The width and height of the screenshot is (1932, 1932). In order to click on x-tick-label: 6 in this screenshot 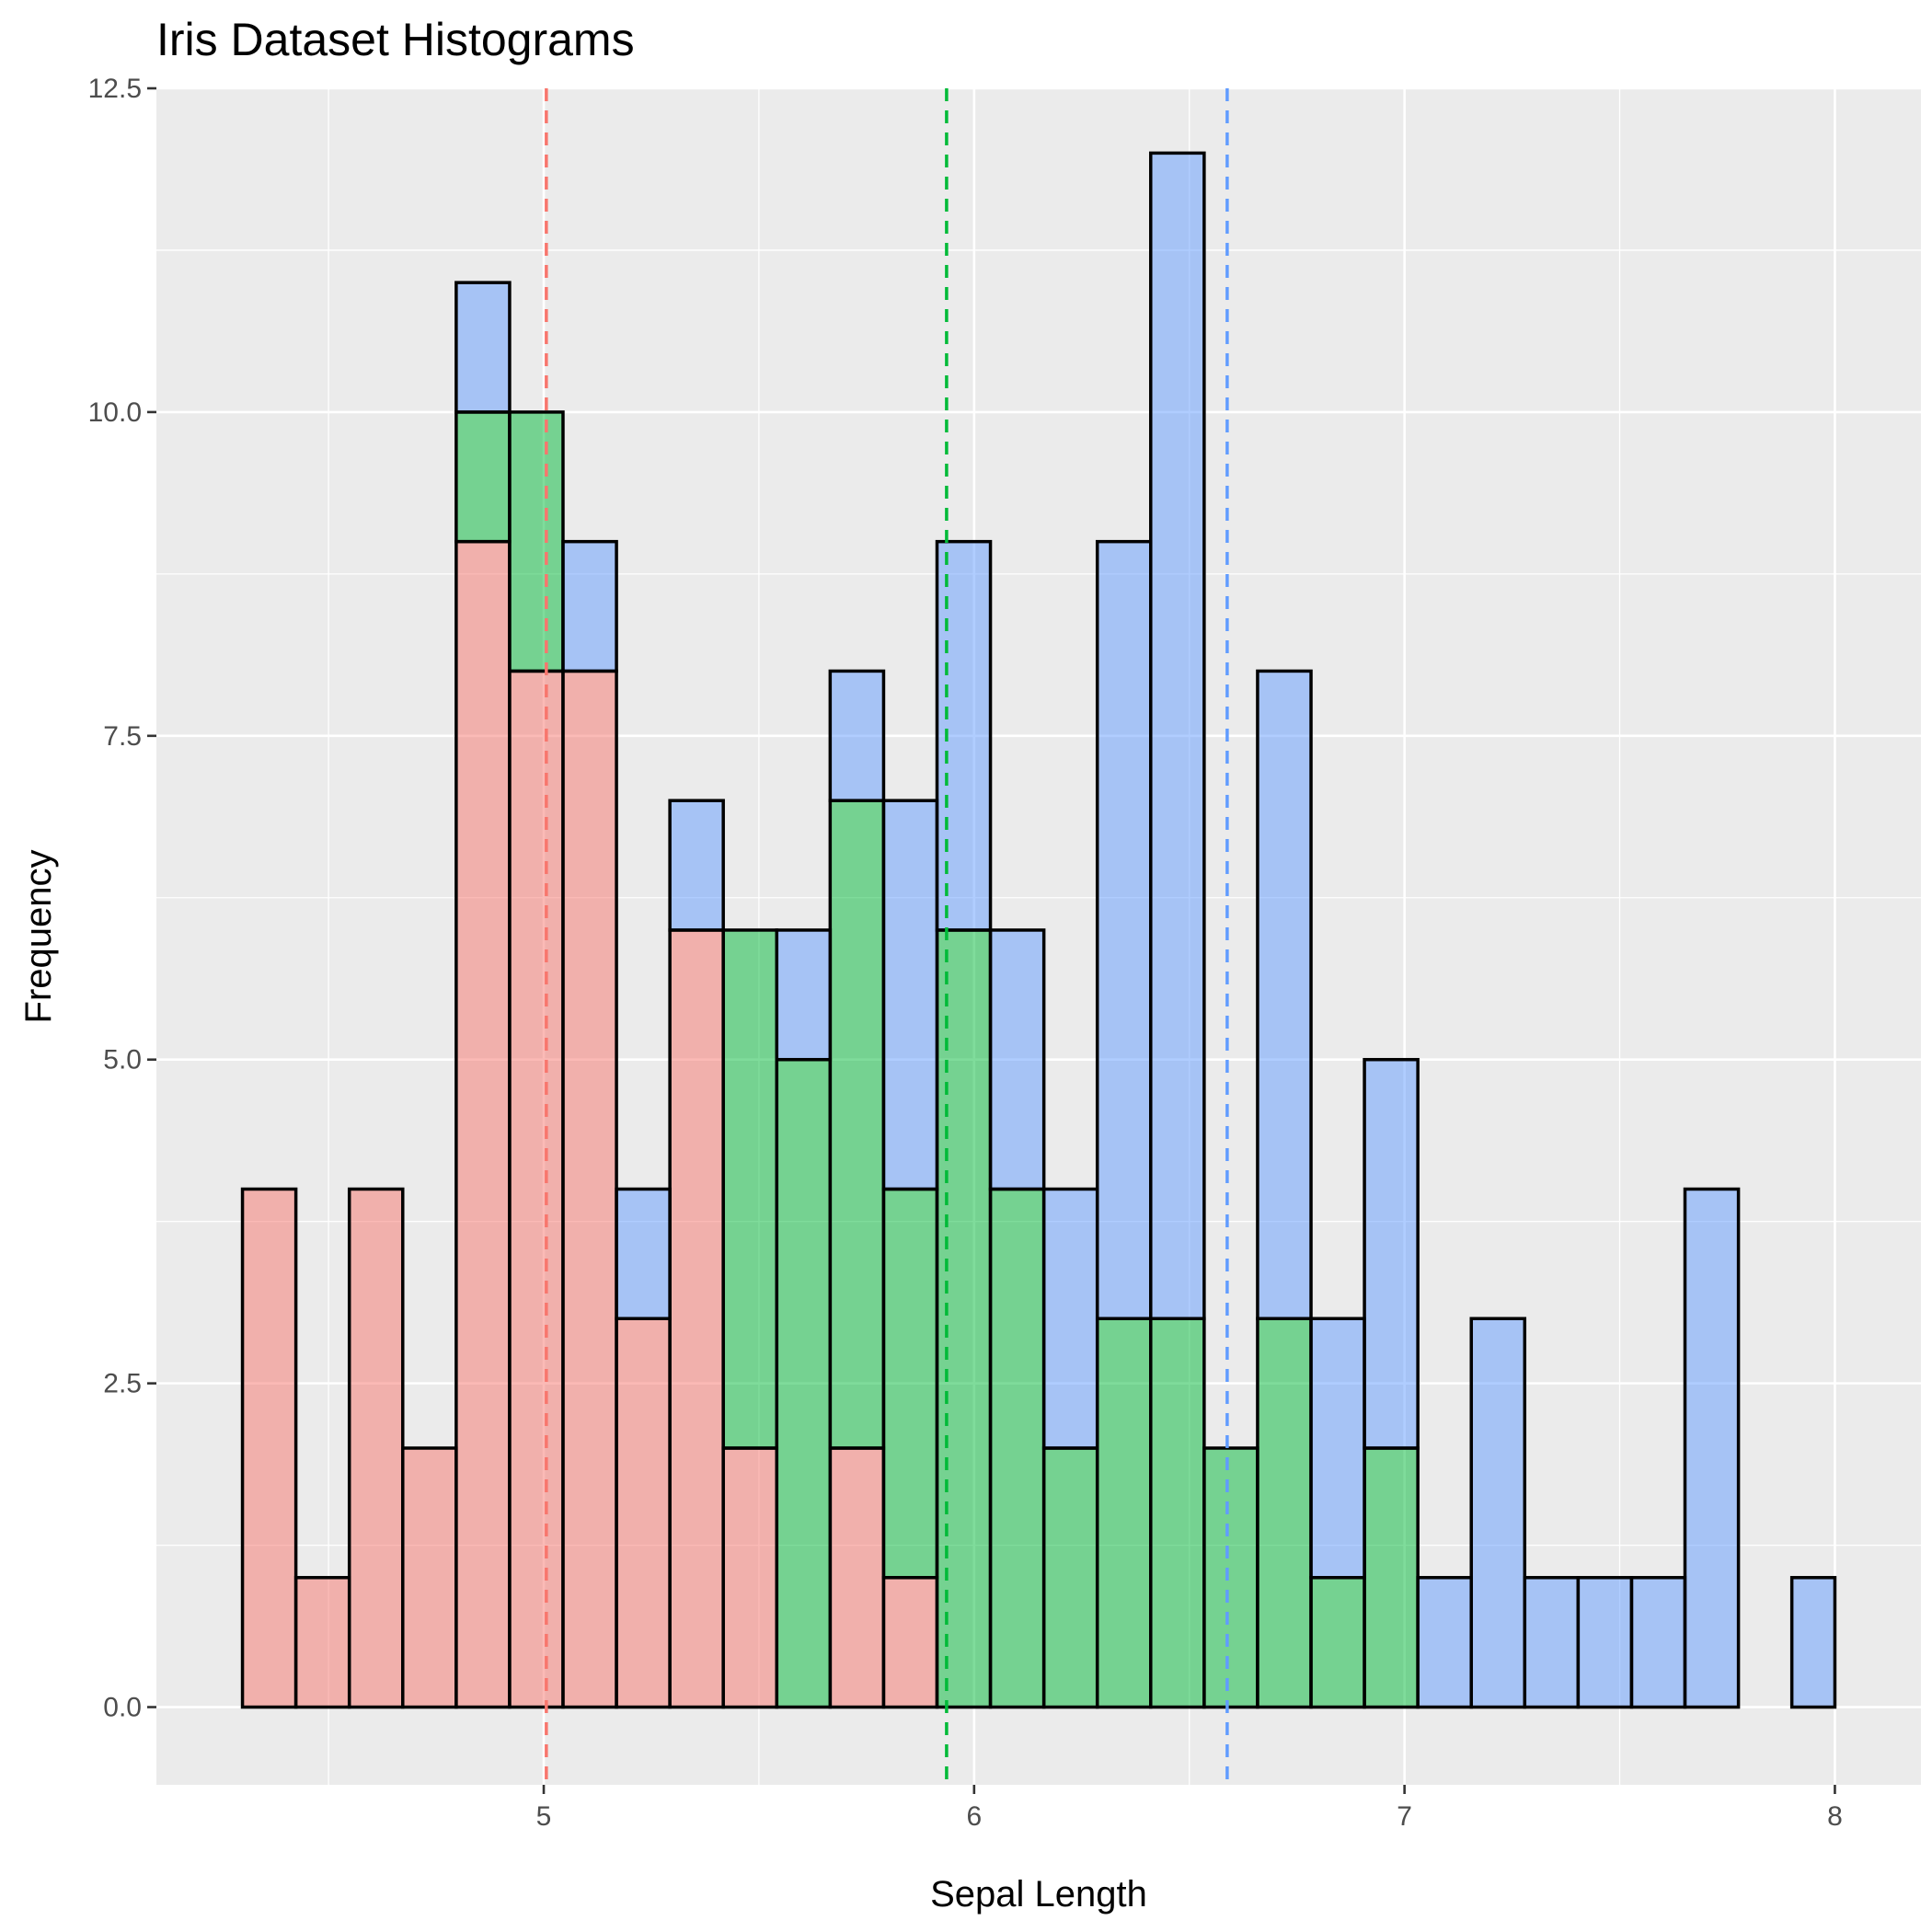, I will do `click(974, 1816)`.